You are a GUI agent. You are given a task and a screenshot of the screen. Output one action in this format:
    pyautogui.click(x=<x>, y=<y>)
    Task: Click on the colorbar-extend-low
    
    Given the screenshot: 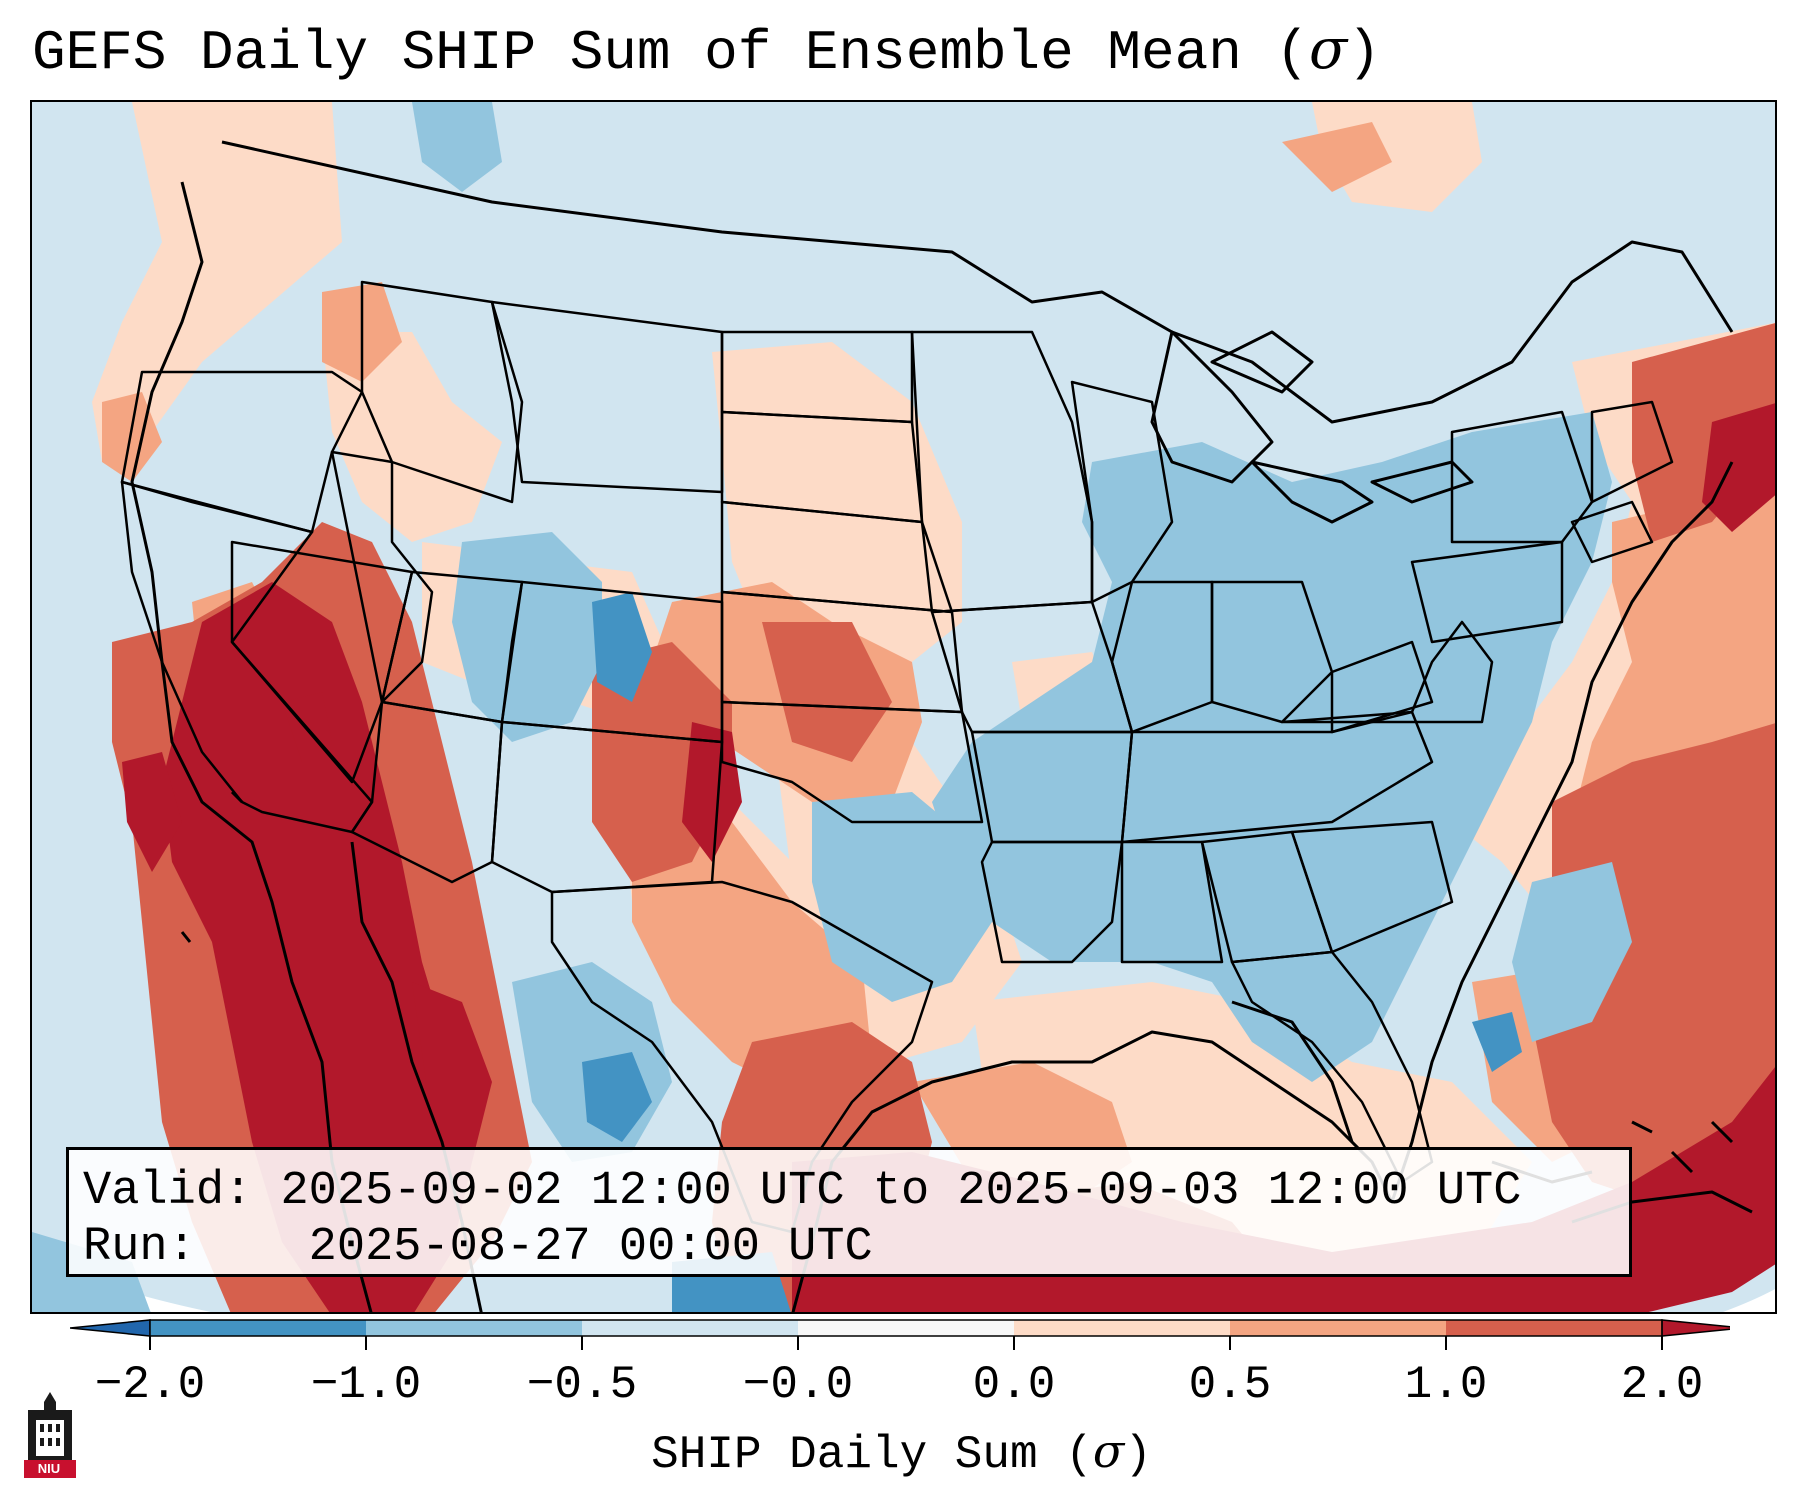 What is the action you would take?
    pyautogui.click(x=110, y=1328)
    